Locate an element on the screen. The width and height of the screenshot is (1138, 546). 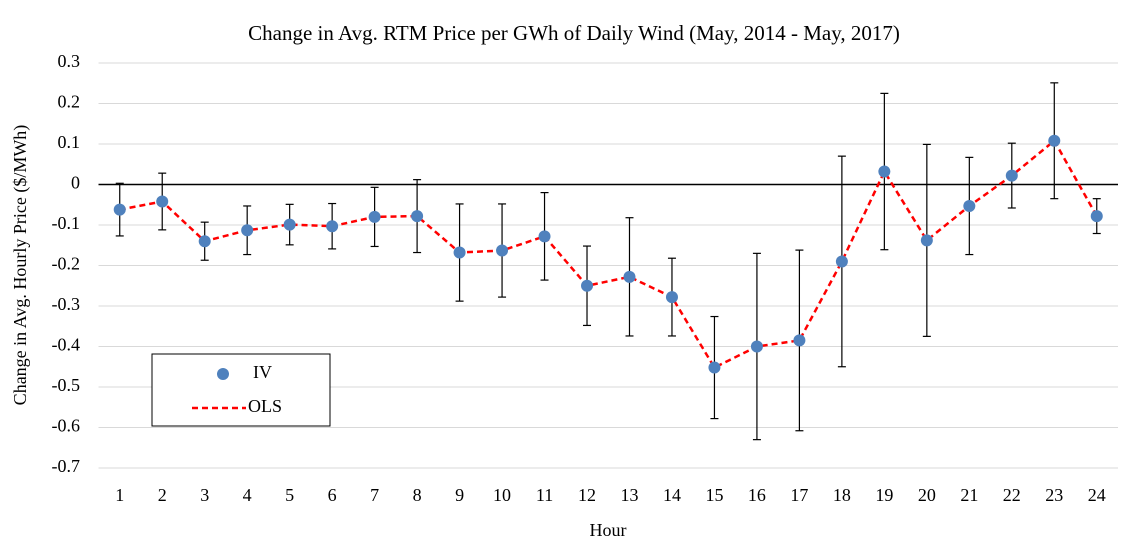
x-tick-label: 2 is located at coordinates (162, 495).